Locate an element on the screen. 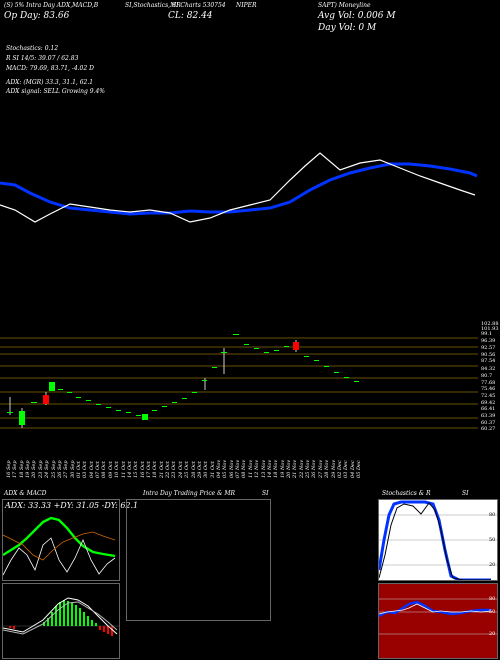 The width and height of the screenshot is (500, 660). adx-white-line is located at coordinates (59, 556).